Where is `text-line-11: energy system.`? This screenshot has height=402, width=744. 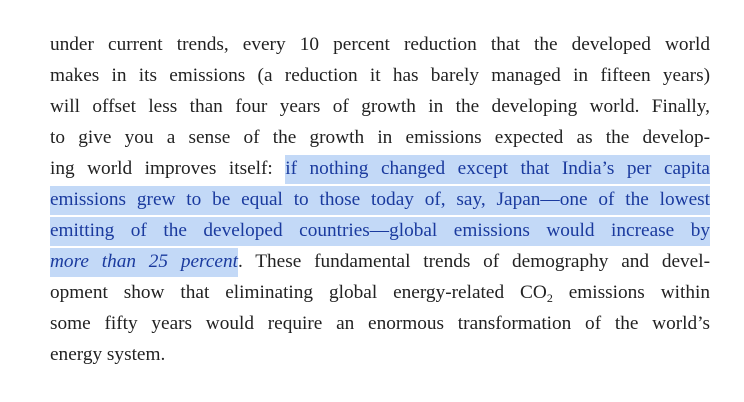
text-line-11: energy system. is located at coordinates (108, 354).